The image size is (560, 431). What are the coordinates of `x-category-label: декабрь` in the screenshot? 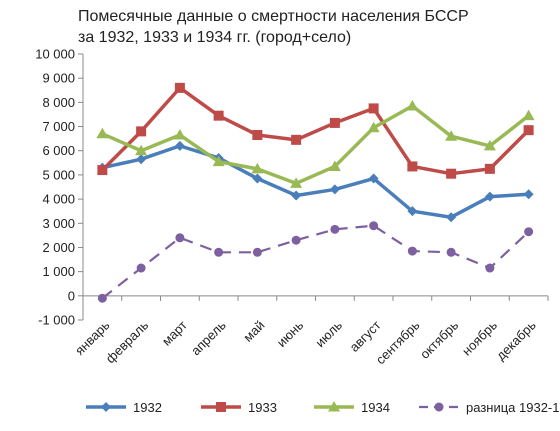 It's located at (516, 340).